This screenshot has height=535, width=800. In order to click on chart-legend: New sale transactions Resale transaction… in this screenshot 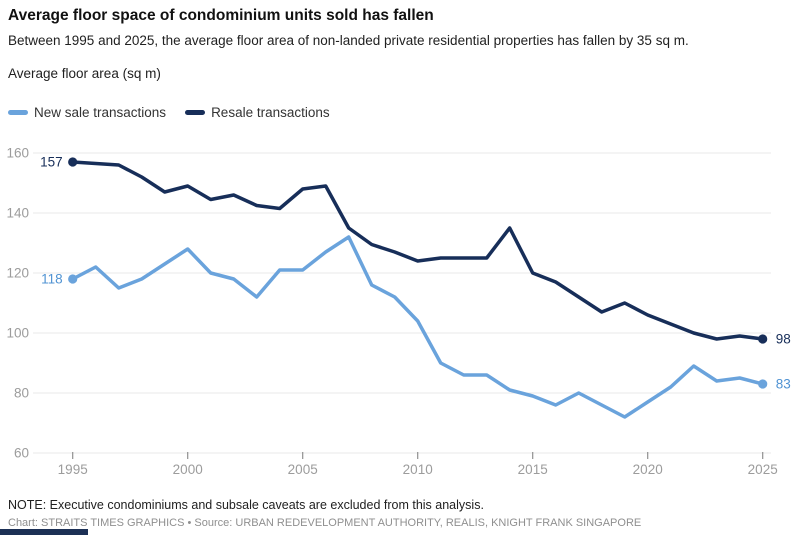, I will do `click(169, 112)`.